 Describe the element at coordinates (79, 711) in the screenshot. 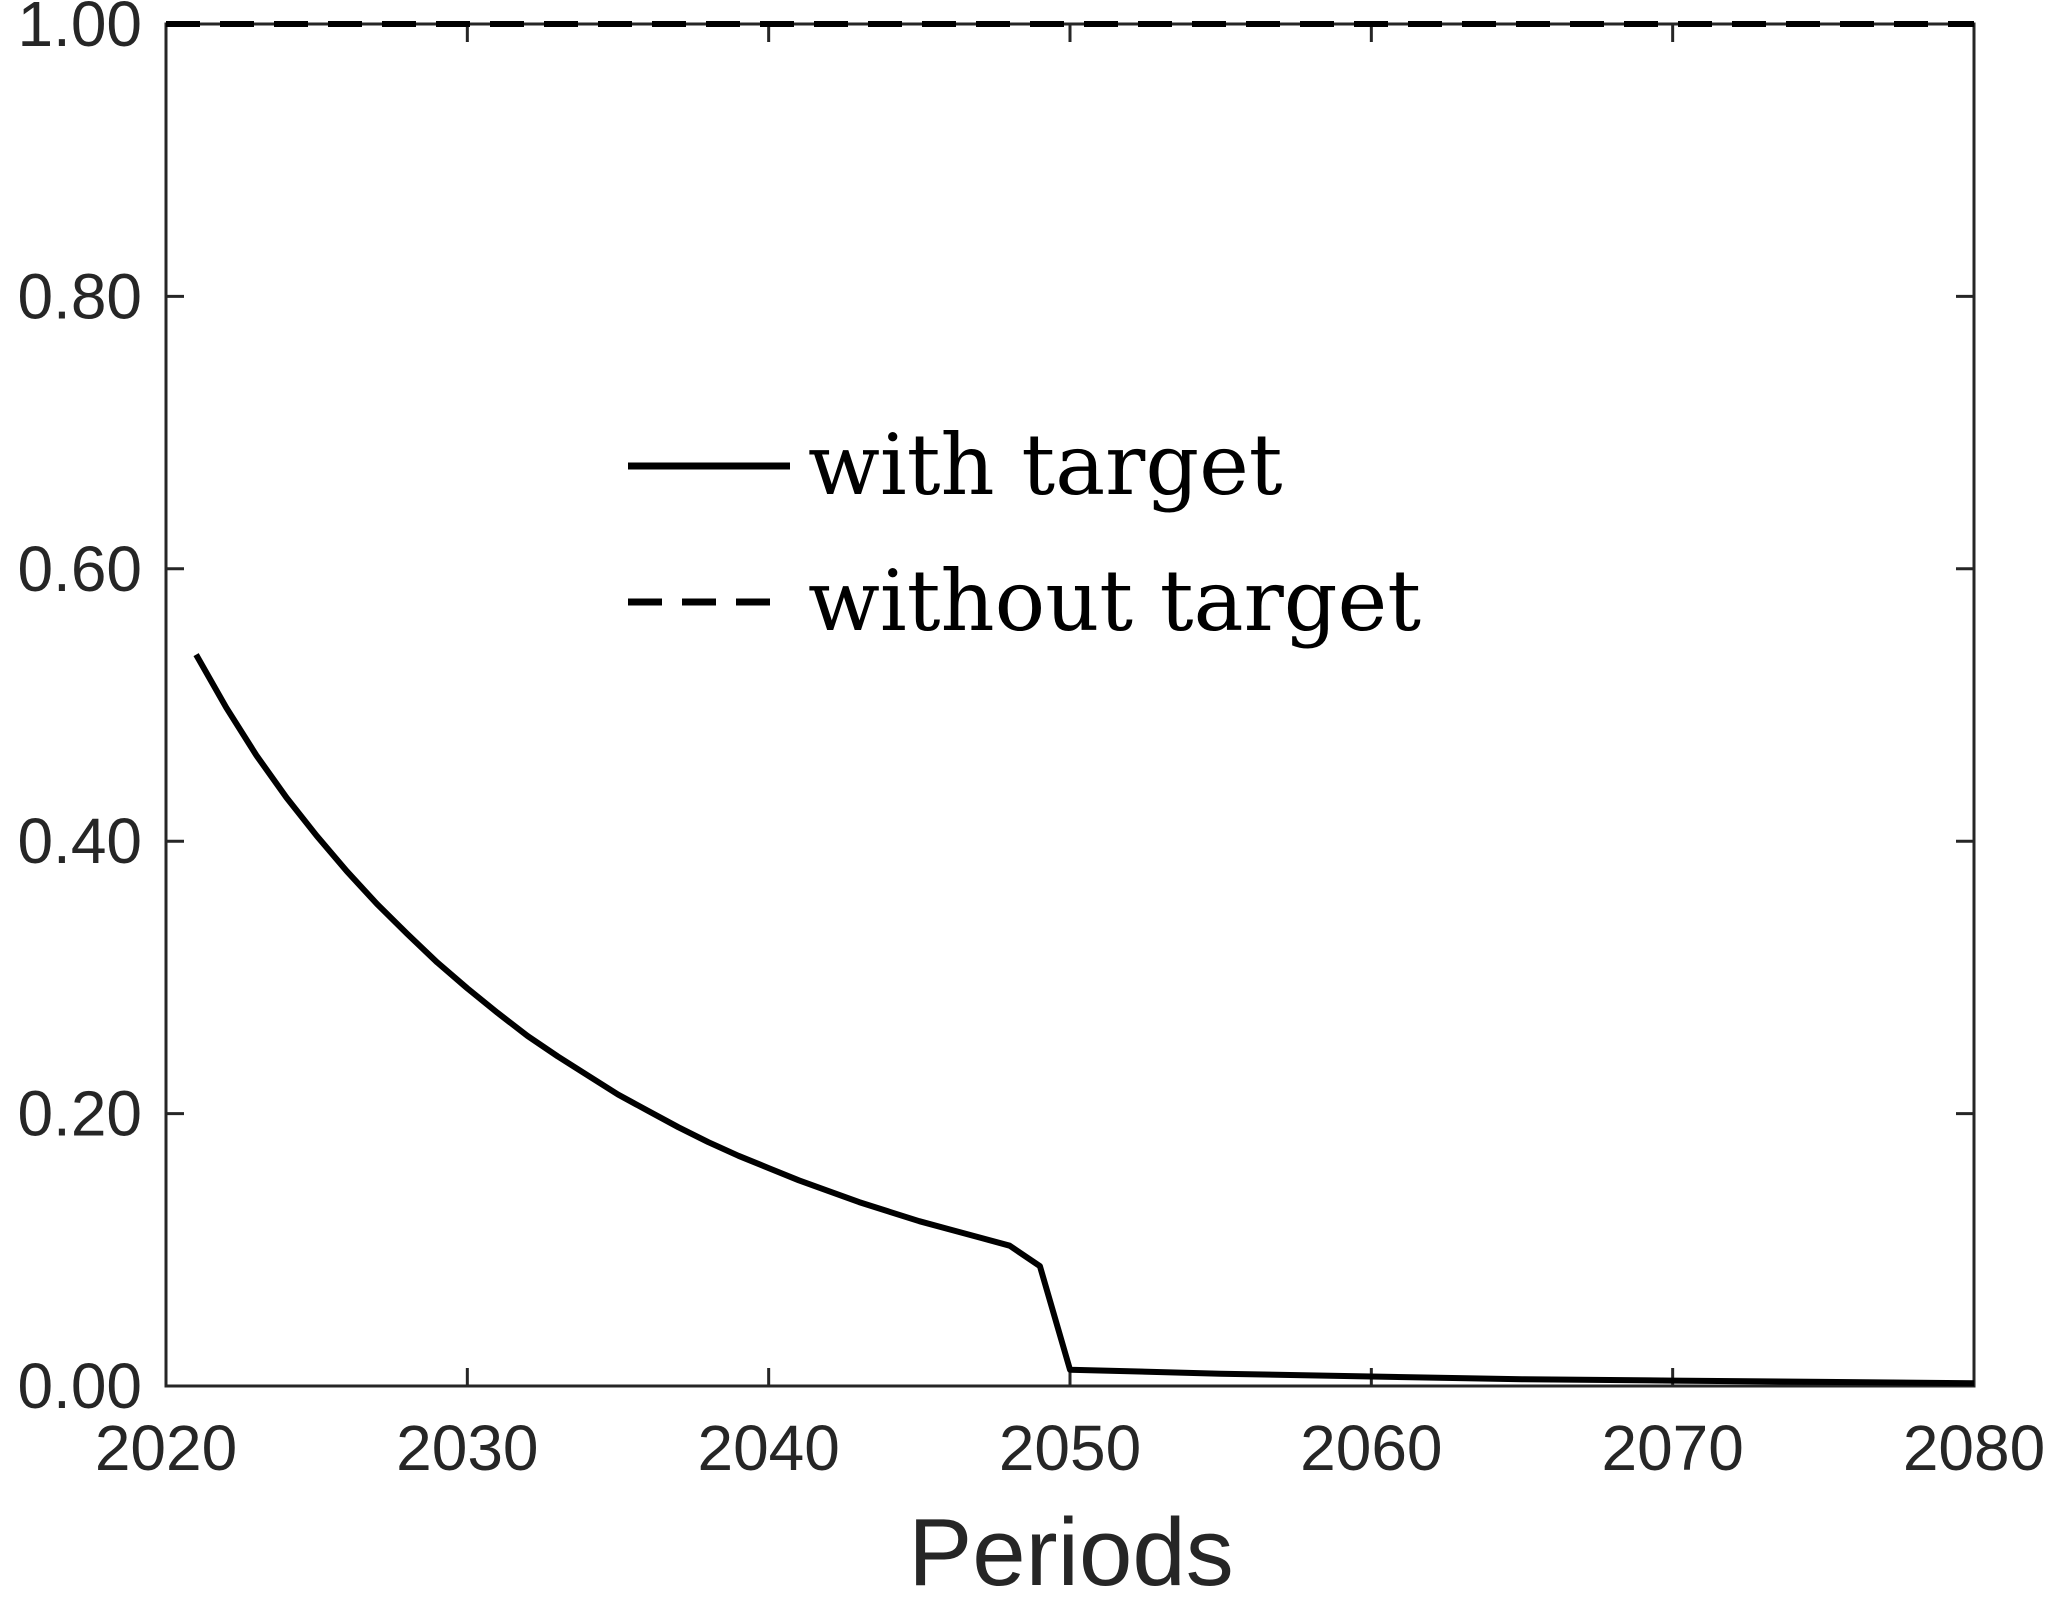

I see `y-tick-labels: 0.00 0.20 0.40 0.60 0.80 1.00` at that location.